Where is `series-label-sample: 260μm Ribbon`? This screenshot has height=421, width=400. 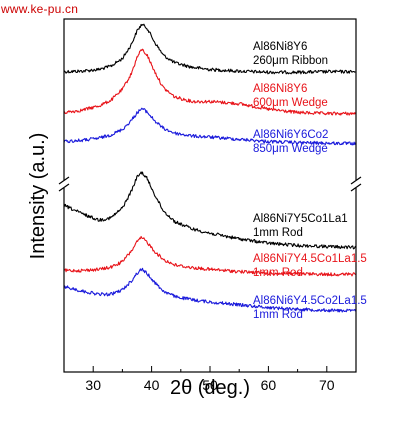
series-label-sample: 260μm Ribbon is located at coordinates (290, 61).